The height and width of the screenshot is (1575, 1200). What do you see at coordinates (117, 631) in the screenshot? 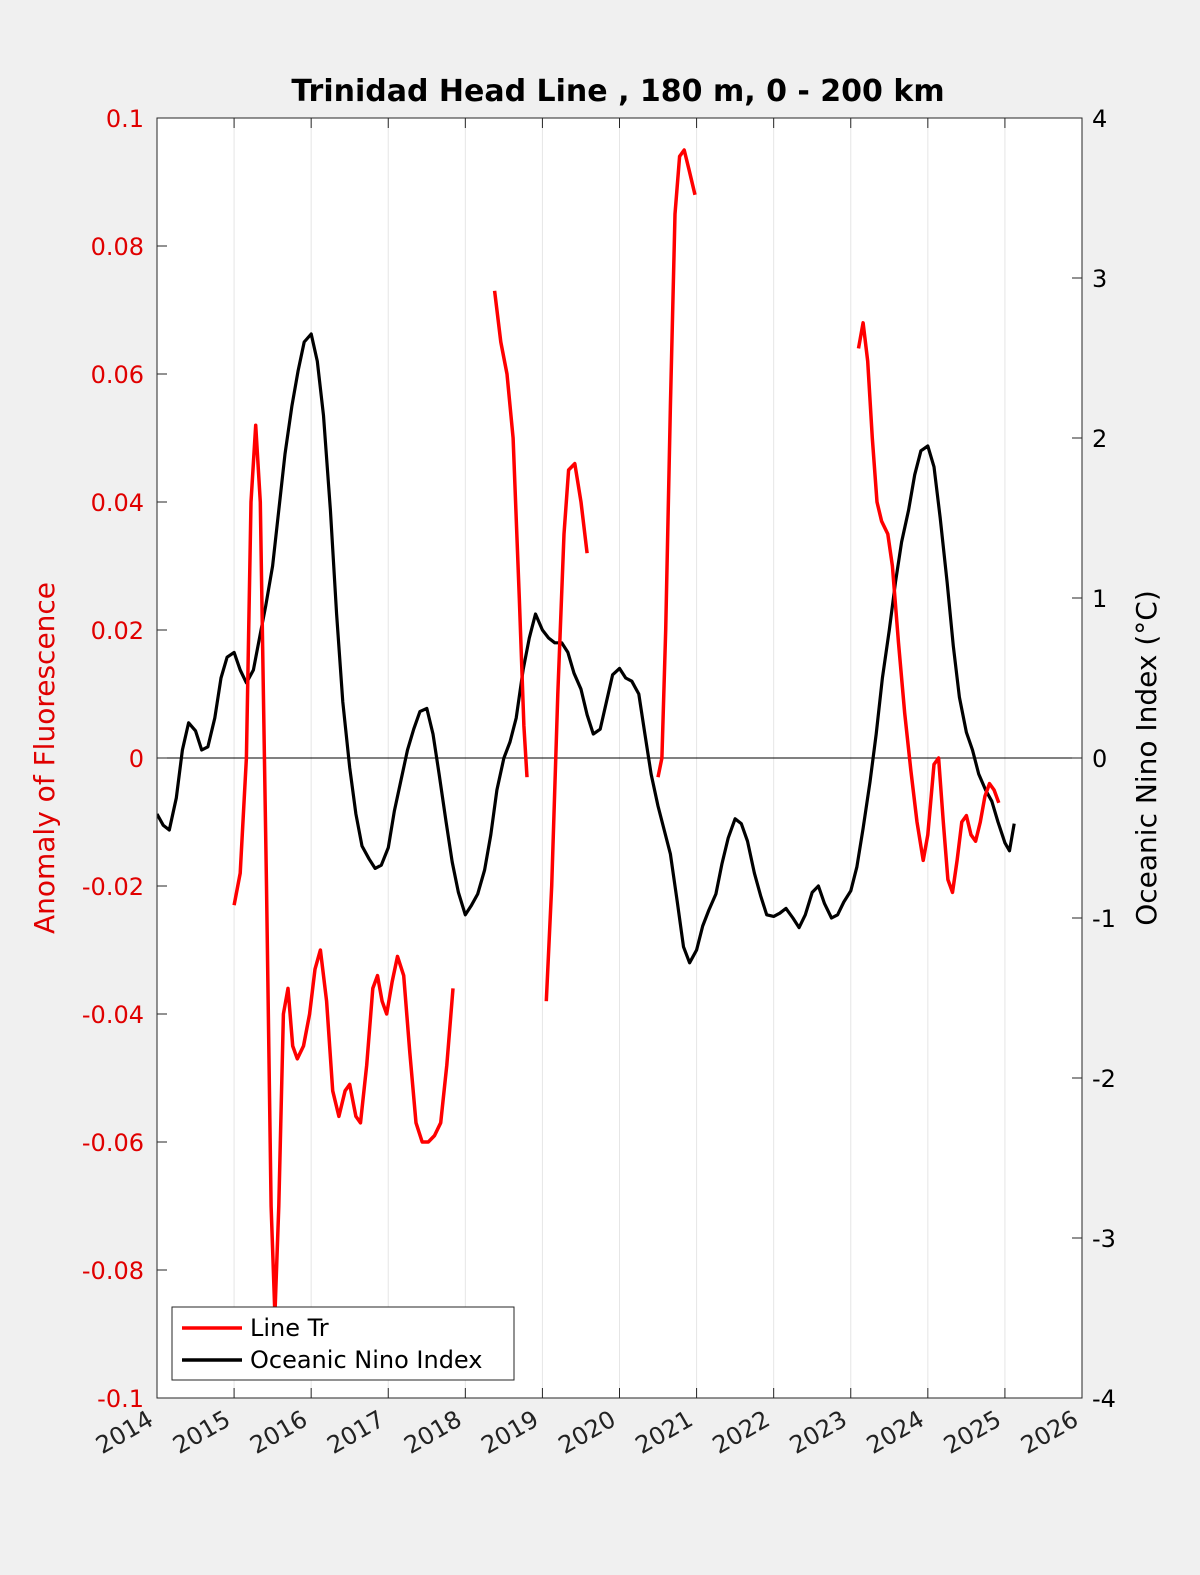
I see `y-left-tick-label: 0.02` at bounding box center [117, 631].